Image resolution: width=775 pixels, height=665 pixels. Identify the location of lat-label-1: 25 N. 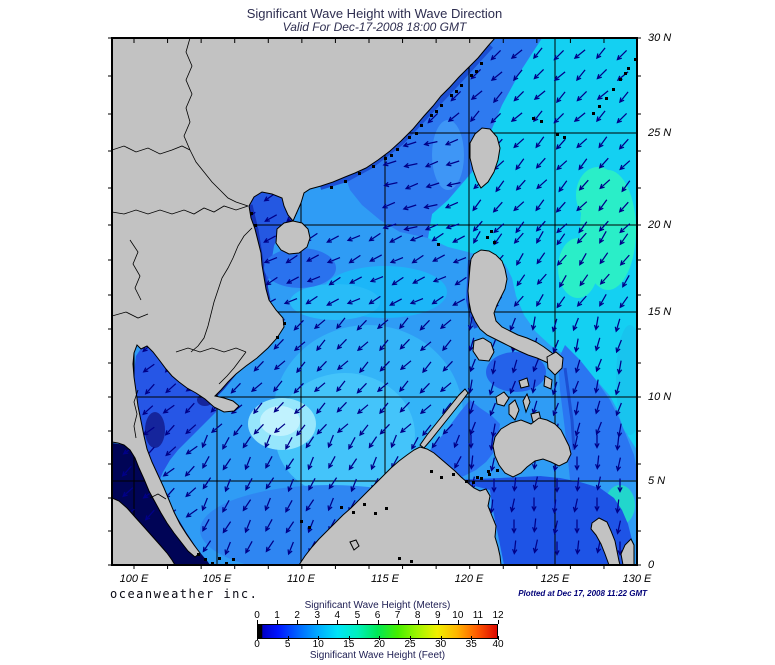
(660, 133).